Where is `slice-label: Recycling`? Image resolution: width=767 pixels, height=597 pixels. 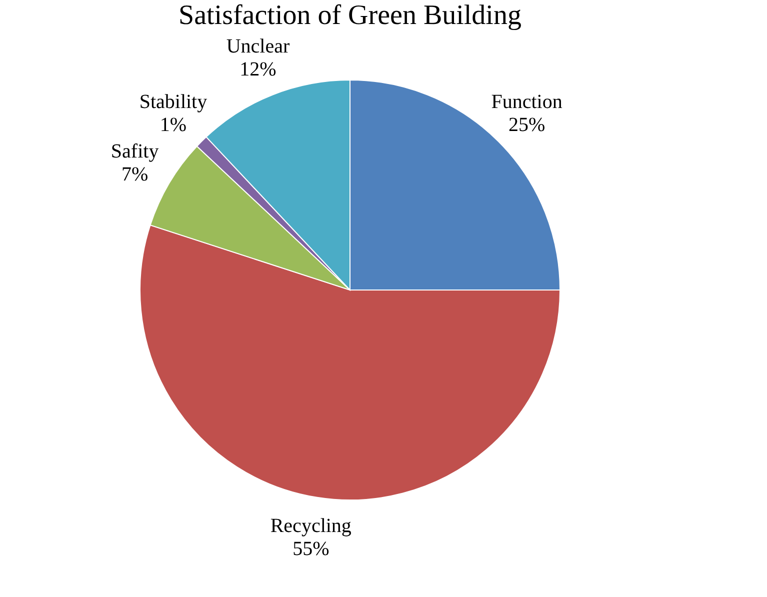
slice-label: Recycling is located at coordinates (311, 525).